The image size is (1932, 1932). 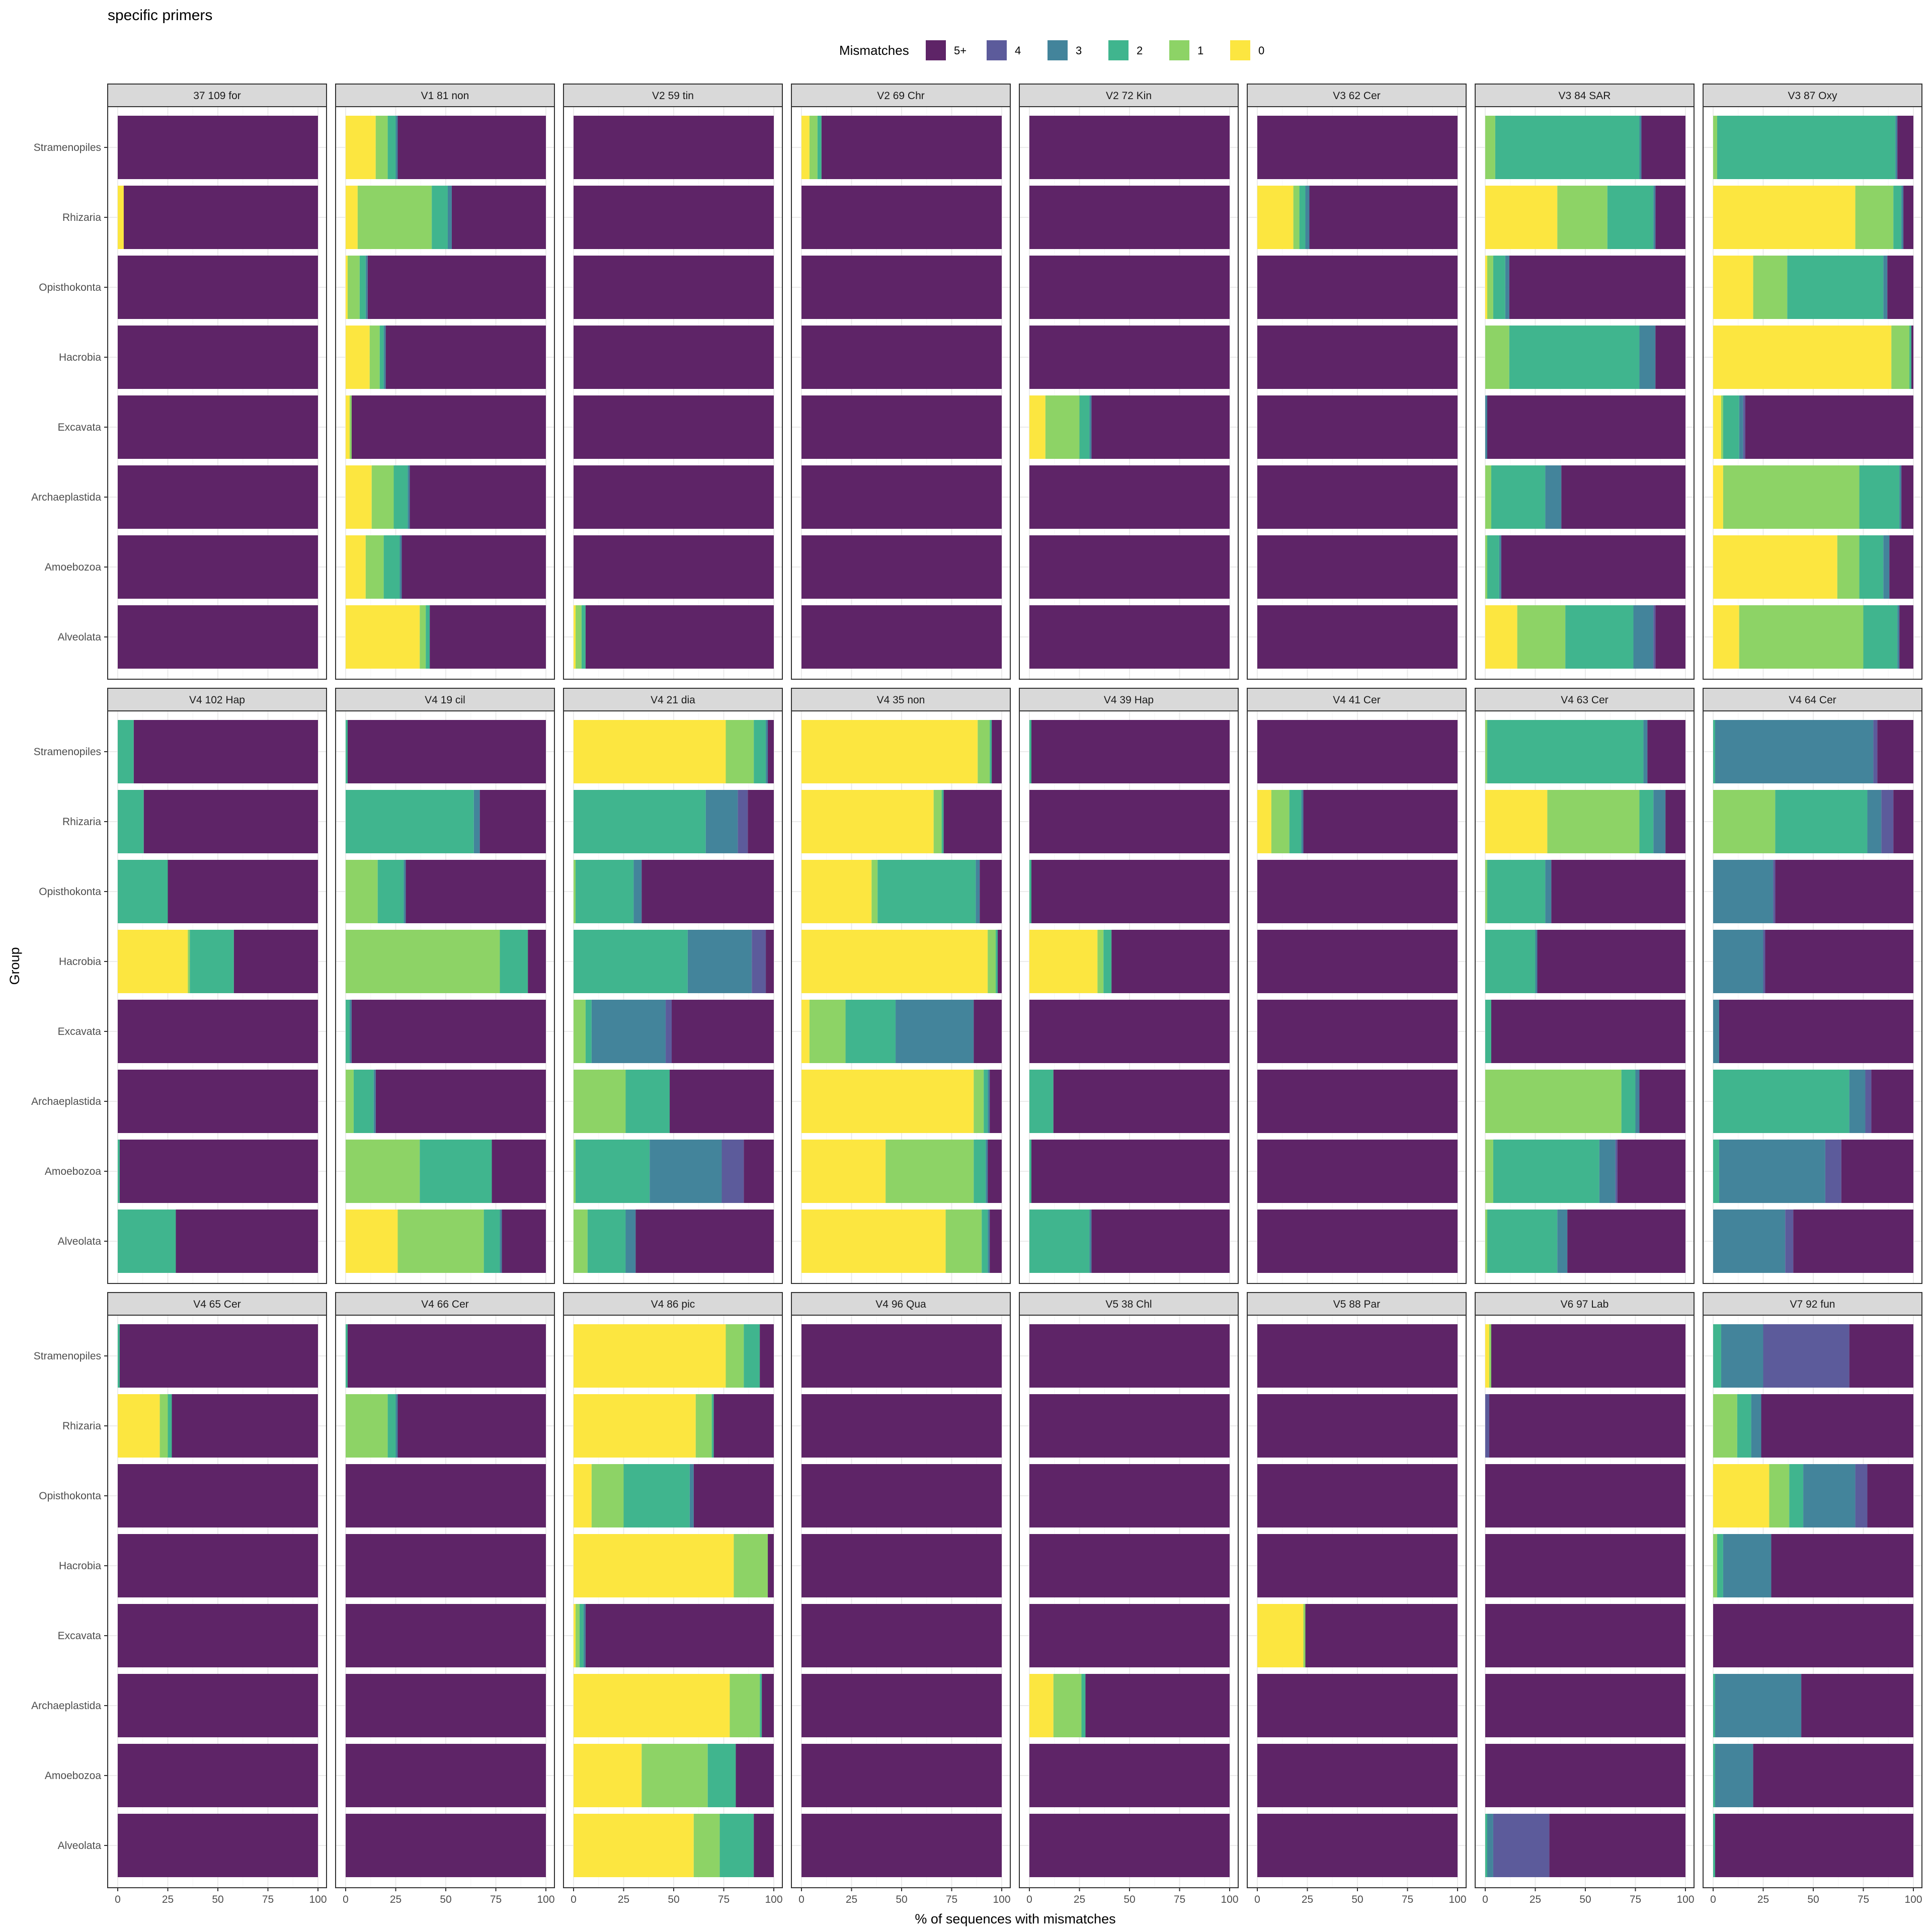 What do you see at coordinates (1763, 1899) in the screenshot?
I see `x-tick-label: 25` at bounding box center [1763, 1899].